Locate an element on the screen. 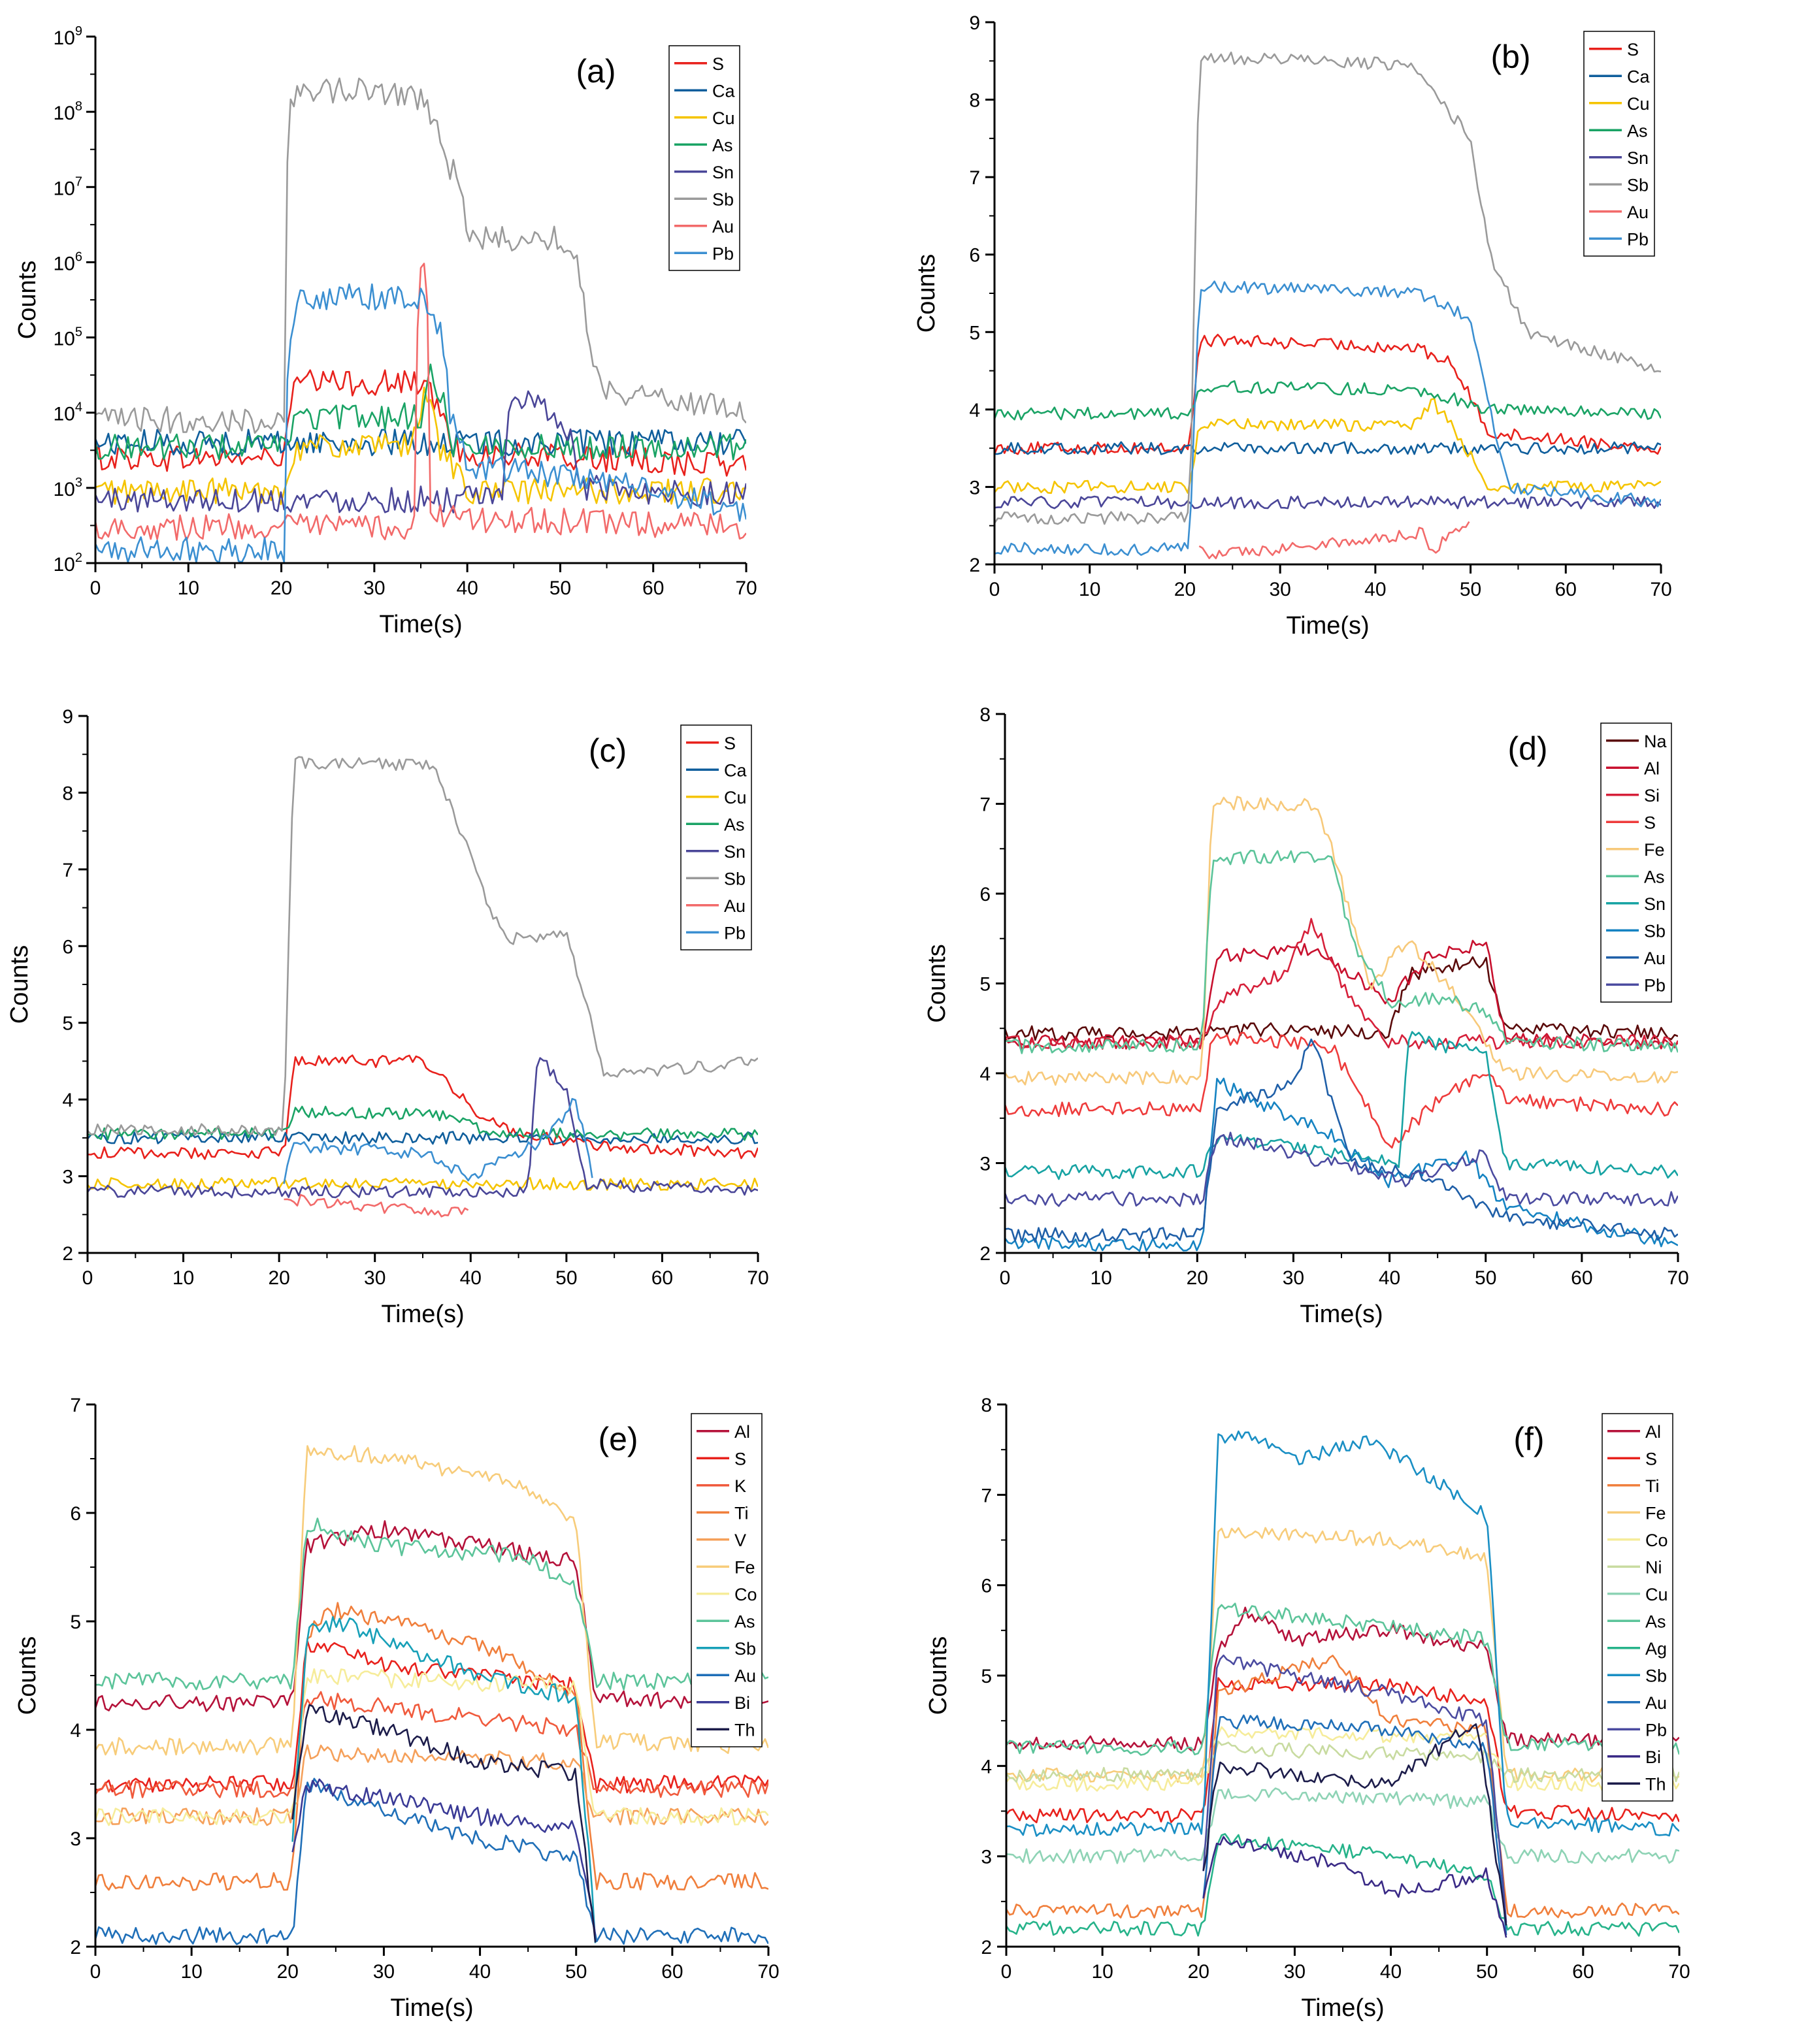  series-line-na is located at coordinates (1341, 998).